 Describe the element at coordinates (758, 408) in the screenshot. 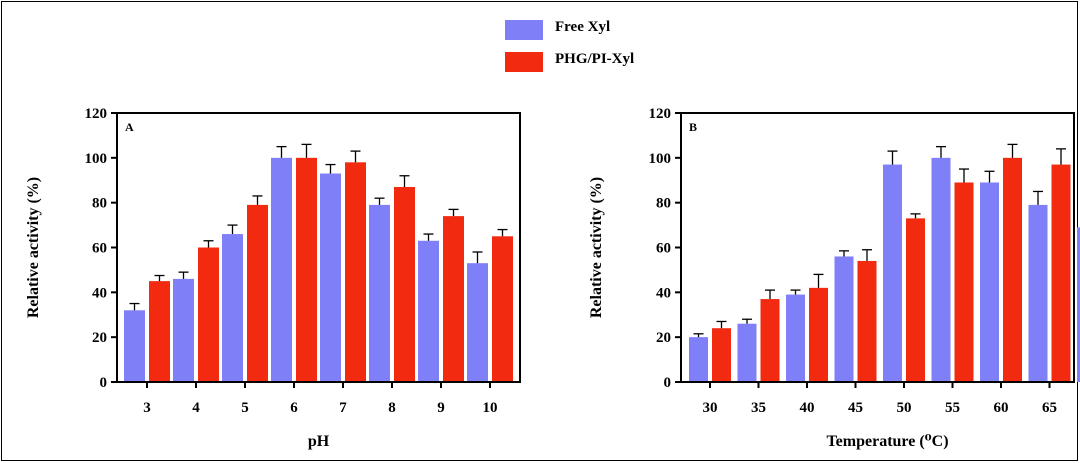

I see `x-tick-label-35: 35` at that location.